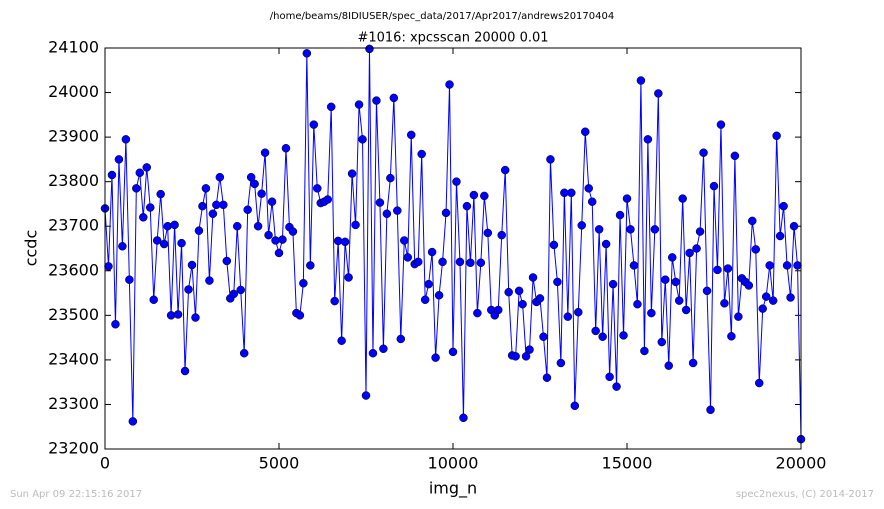 The height and width of the screenshot is (509, 884). Describe the element at coordinates (73, 136) in the screenshot. I see `y-tick-label: 23900` at that location.